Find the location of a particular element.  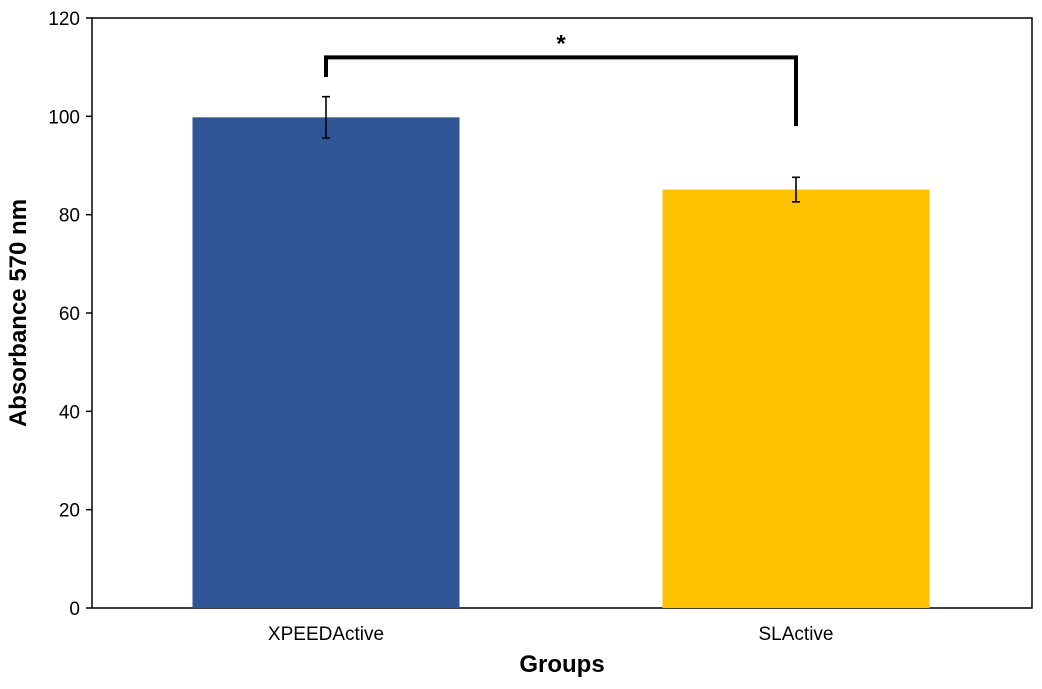

x-tick-label: SLActive is located at coordinates (796, 634).